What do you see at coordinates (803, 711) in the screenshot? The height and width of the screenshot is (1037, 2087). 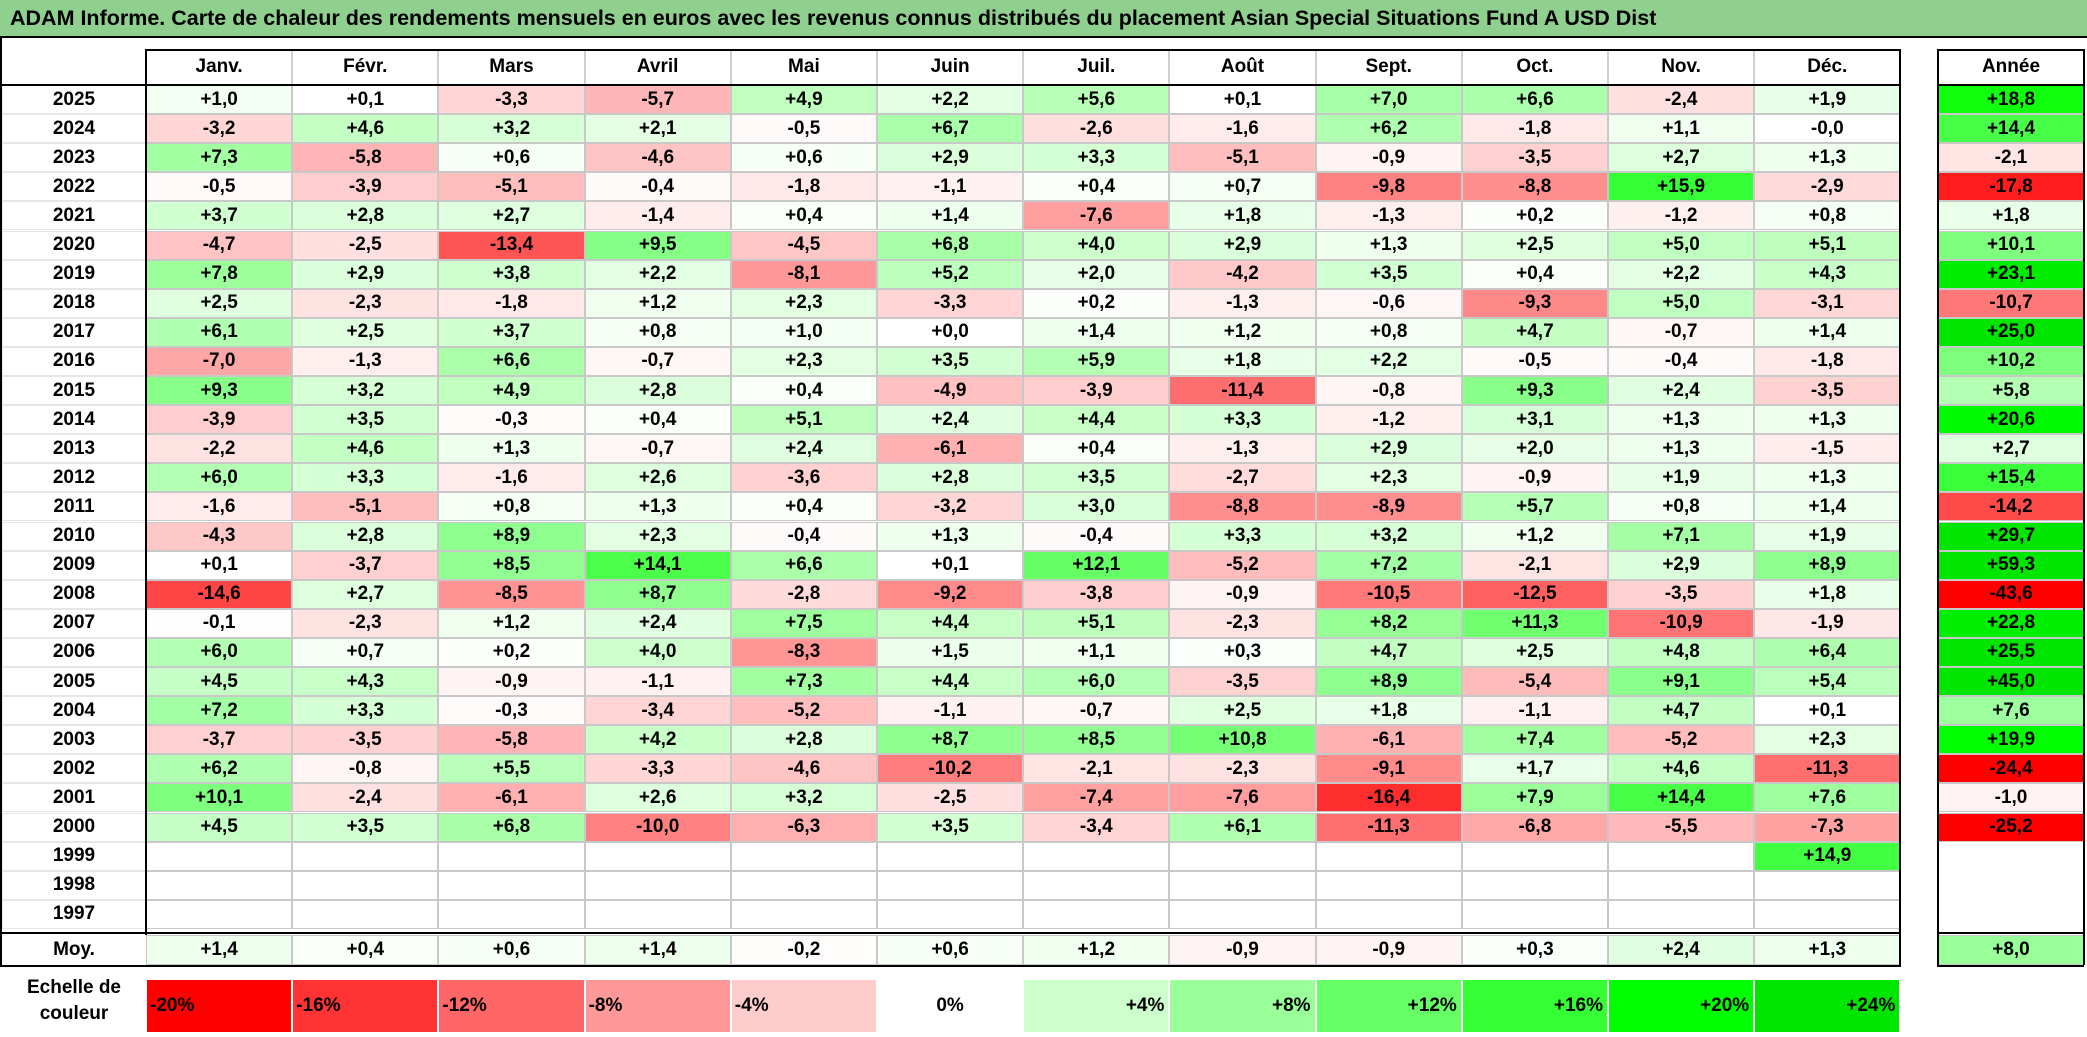 I see `heatmap-cell: -5,2` at bounding box center [803, 711].